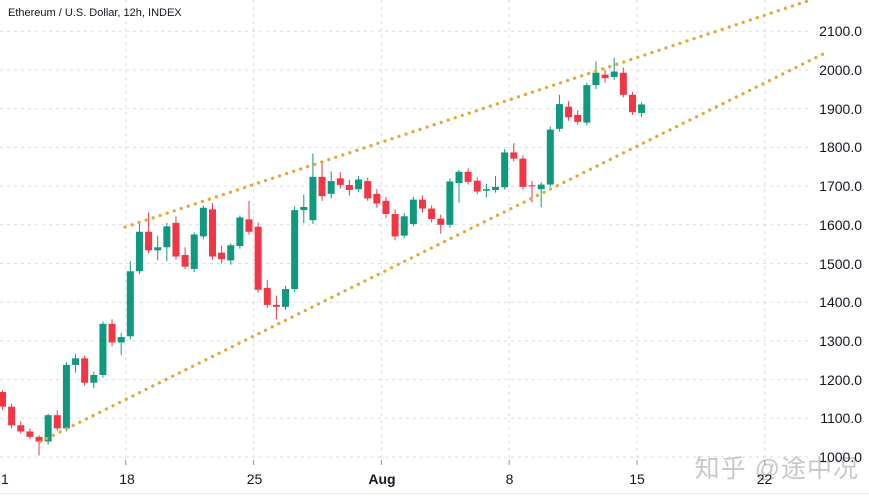 The height and width of the screenshot is (500, 869). I want to click on time-tick-label: 8, so click(509, 479).